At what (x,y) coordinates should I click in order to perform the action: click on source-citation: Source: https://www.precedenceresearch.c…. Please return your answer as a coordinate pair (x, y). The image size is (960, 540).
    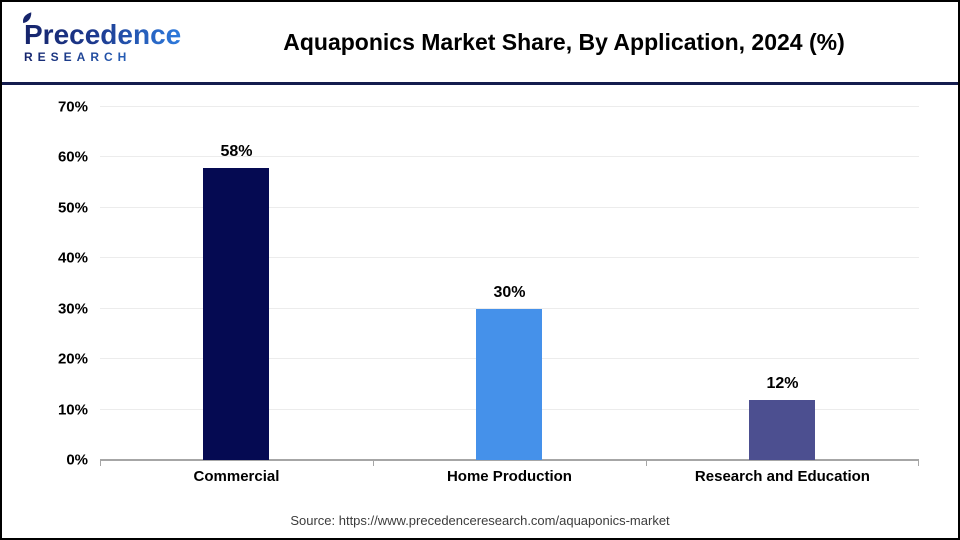
    Looking at the image, I should click on (480, 520).